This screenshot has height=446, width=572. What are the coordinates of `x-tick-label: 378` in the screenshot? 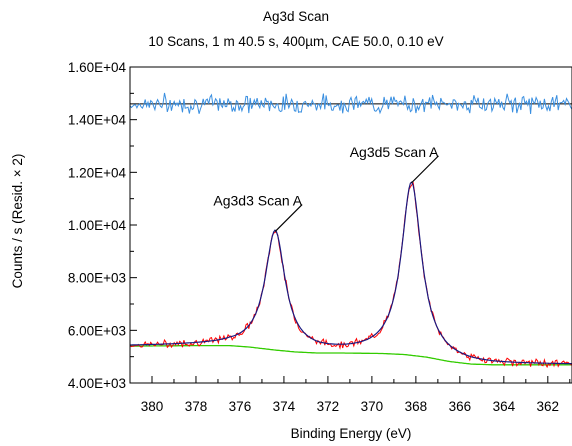 It's located at (196, 406).